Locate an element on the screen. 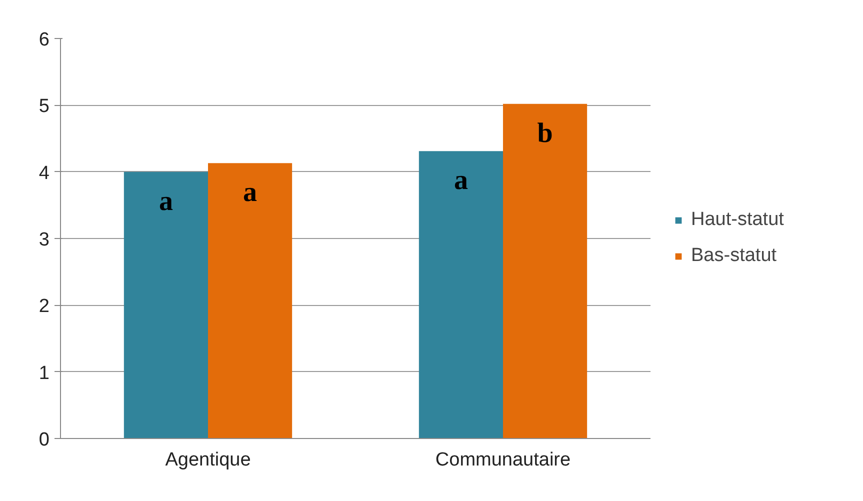  legend-label: Haut-statut is located at coordinates (737, 220).